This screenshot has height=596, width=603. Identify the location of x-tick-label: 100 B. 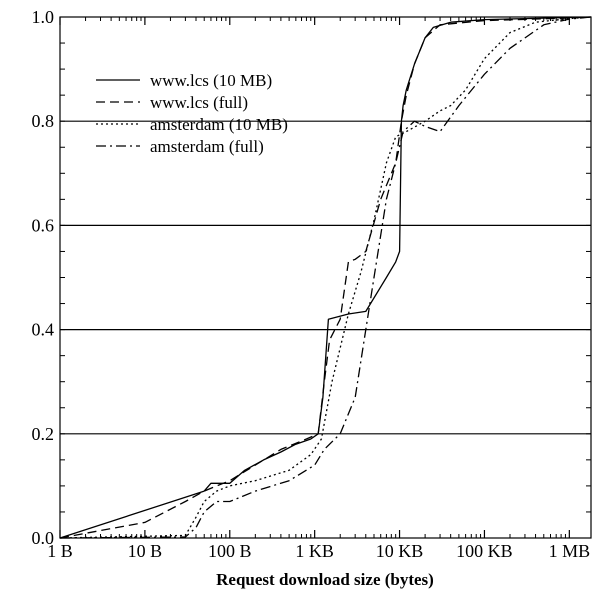
(230, 551).